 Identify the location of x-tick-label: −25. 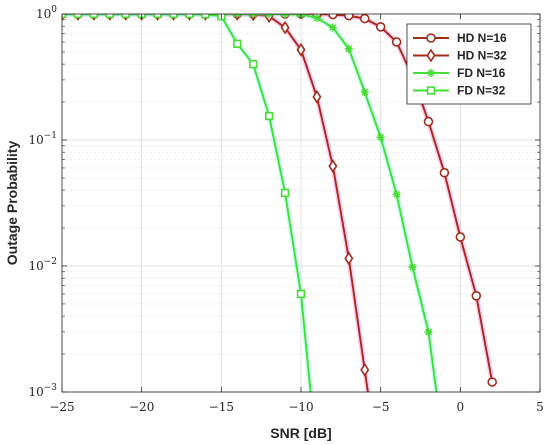
(61, 407).